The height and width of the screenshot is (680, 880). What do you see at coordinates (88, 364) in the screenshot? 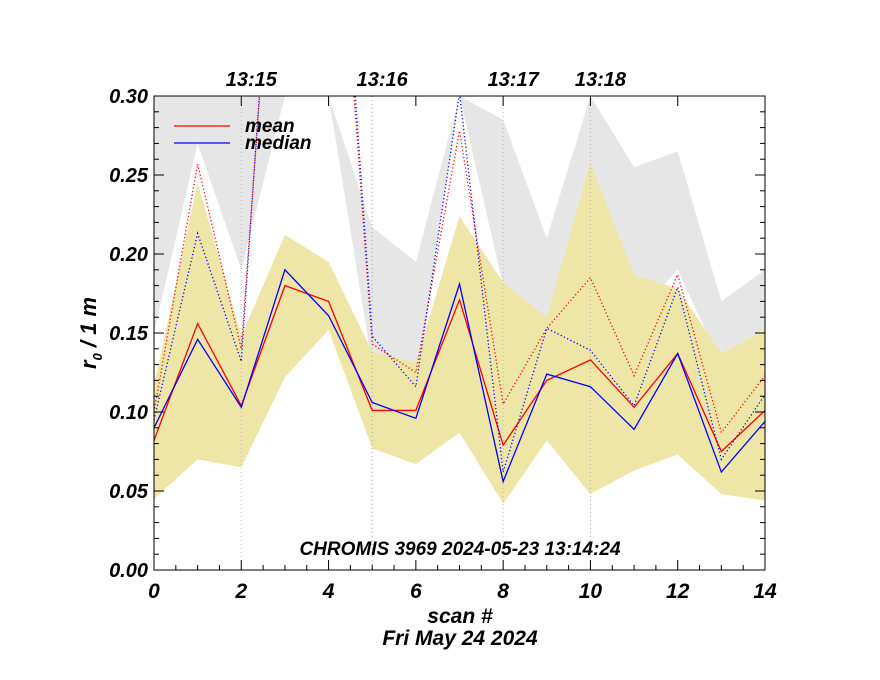
I see `y-axis-title-r: r` at bounding box center [88, 364].